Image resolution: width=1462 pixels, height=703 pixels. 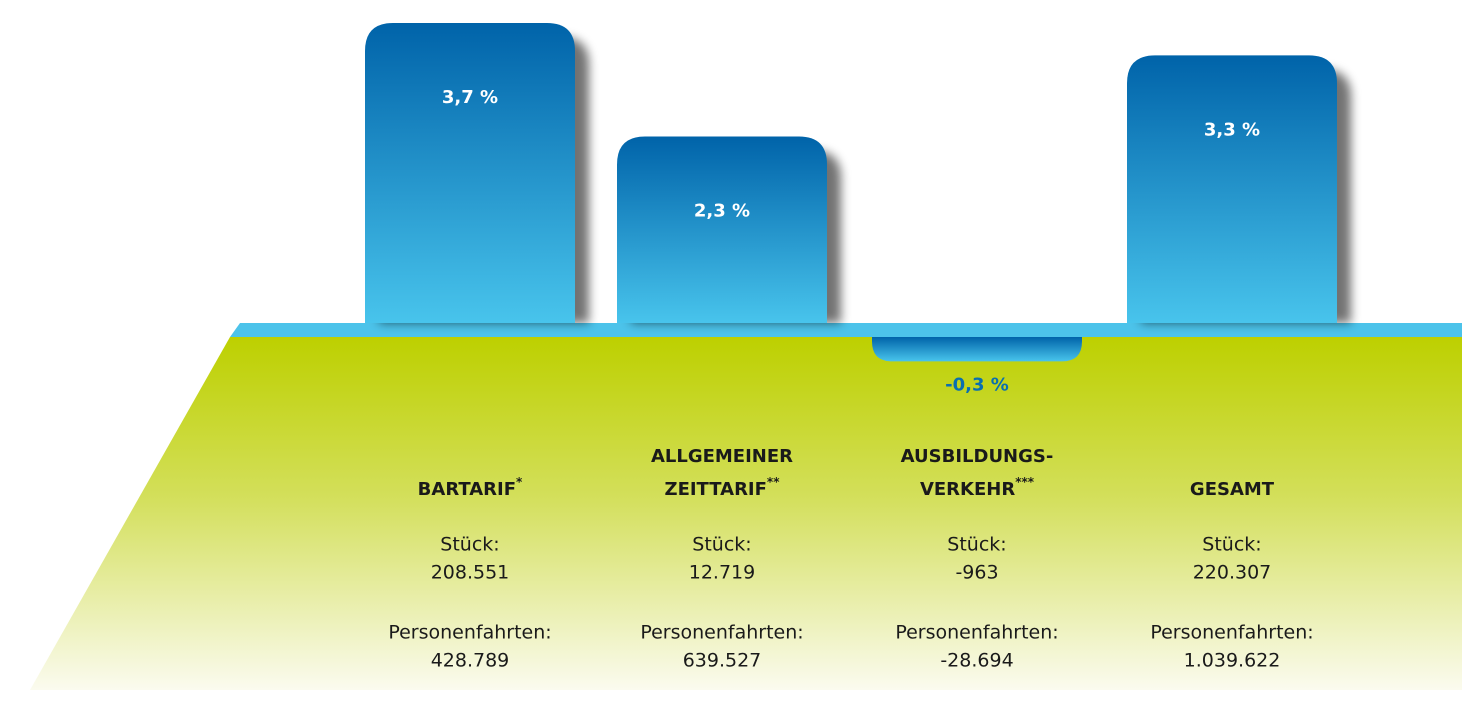 What do you see at coordinates (1232, 573) in the screenshot?
I see `stueck-value: 220.307` at bounding box center [1232, 573].